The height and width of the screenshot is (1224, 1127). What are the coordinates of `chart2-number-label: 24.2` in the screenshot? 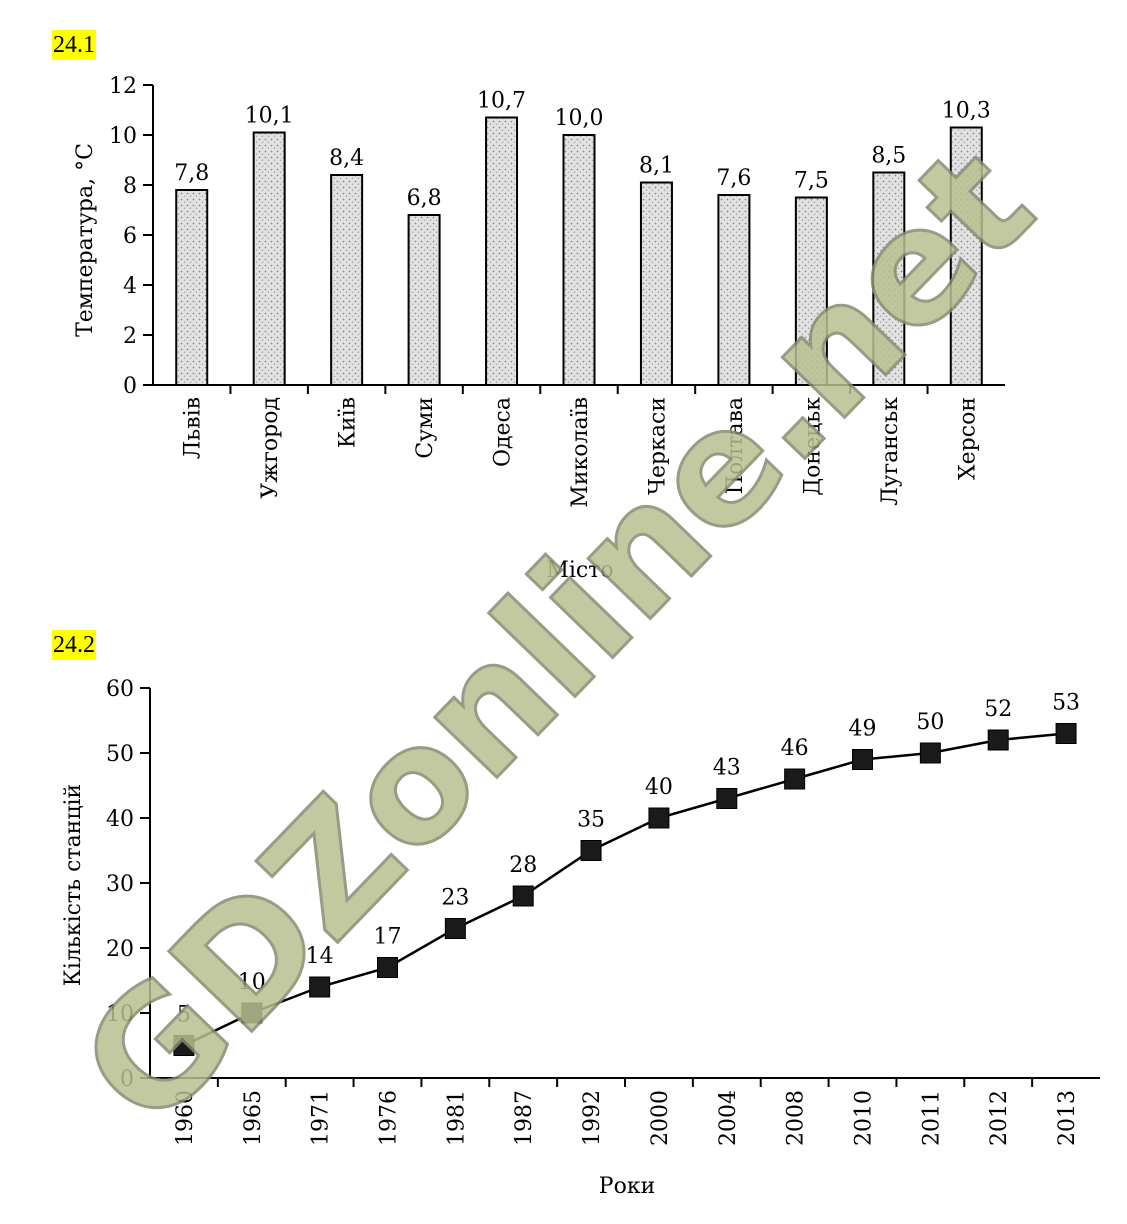 It's located at (74, 645).